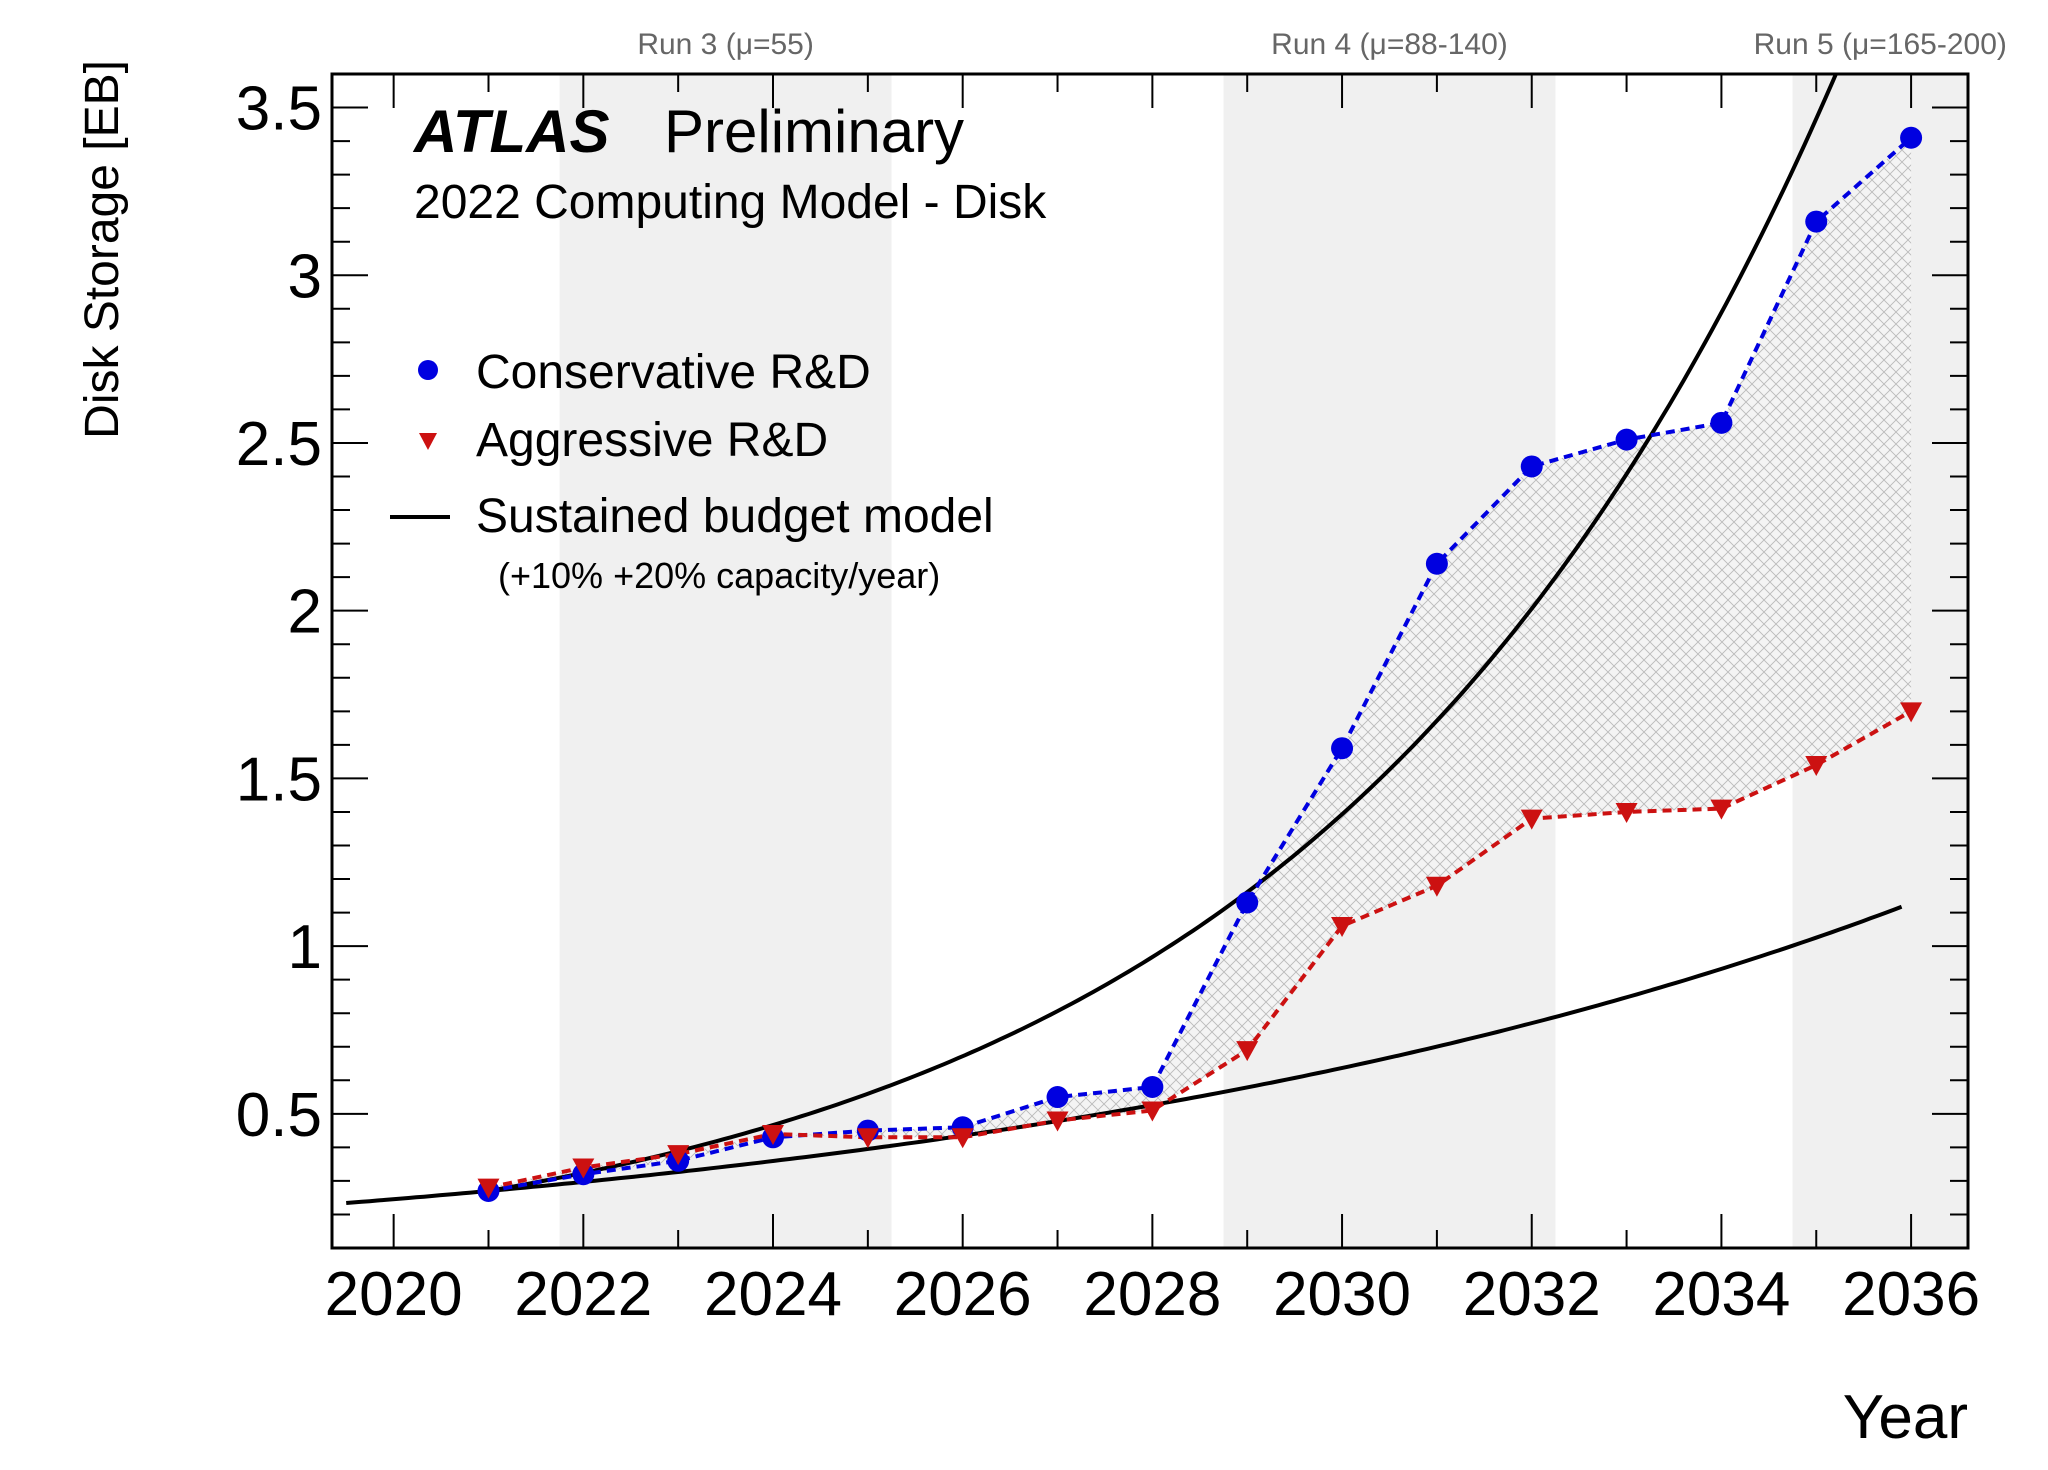  Describe the element at coordinates (678, 1155) in the screenshot. I see `point-aggressive-2023` at that location.